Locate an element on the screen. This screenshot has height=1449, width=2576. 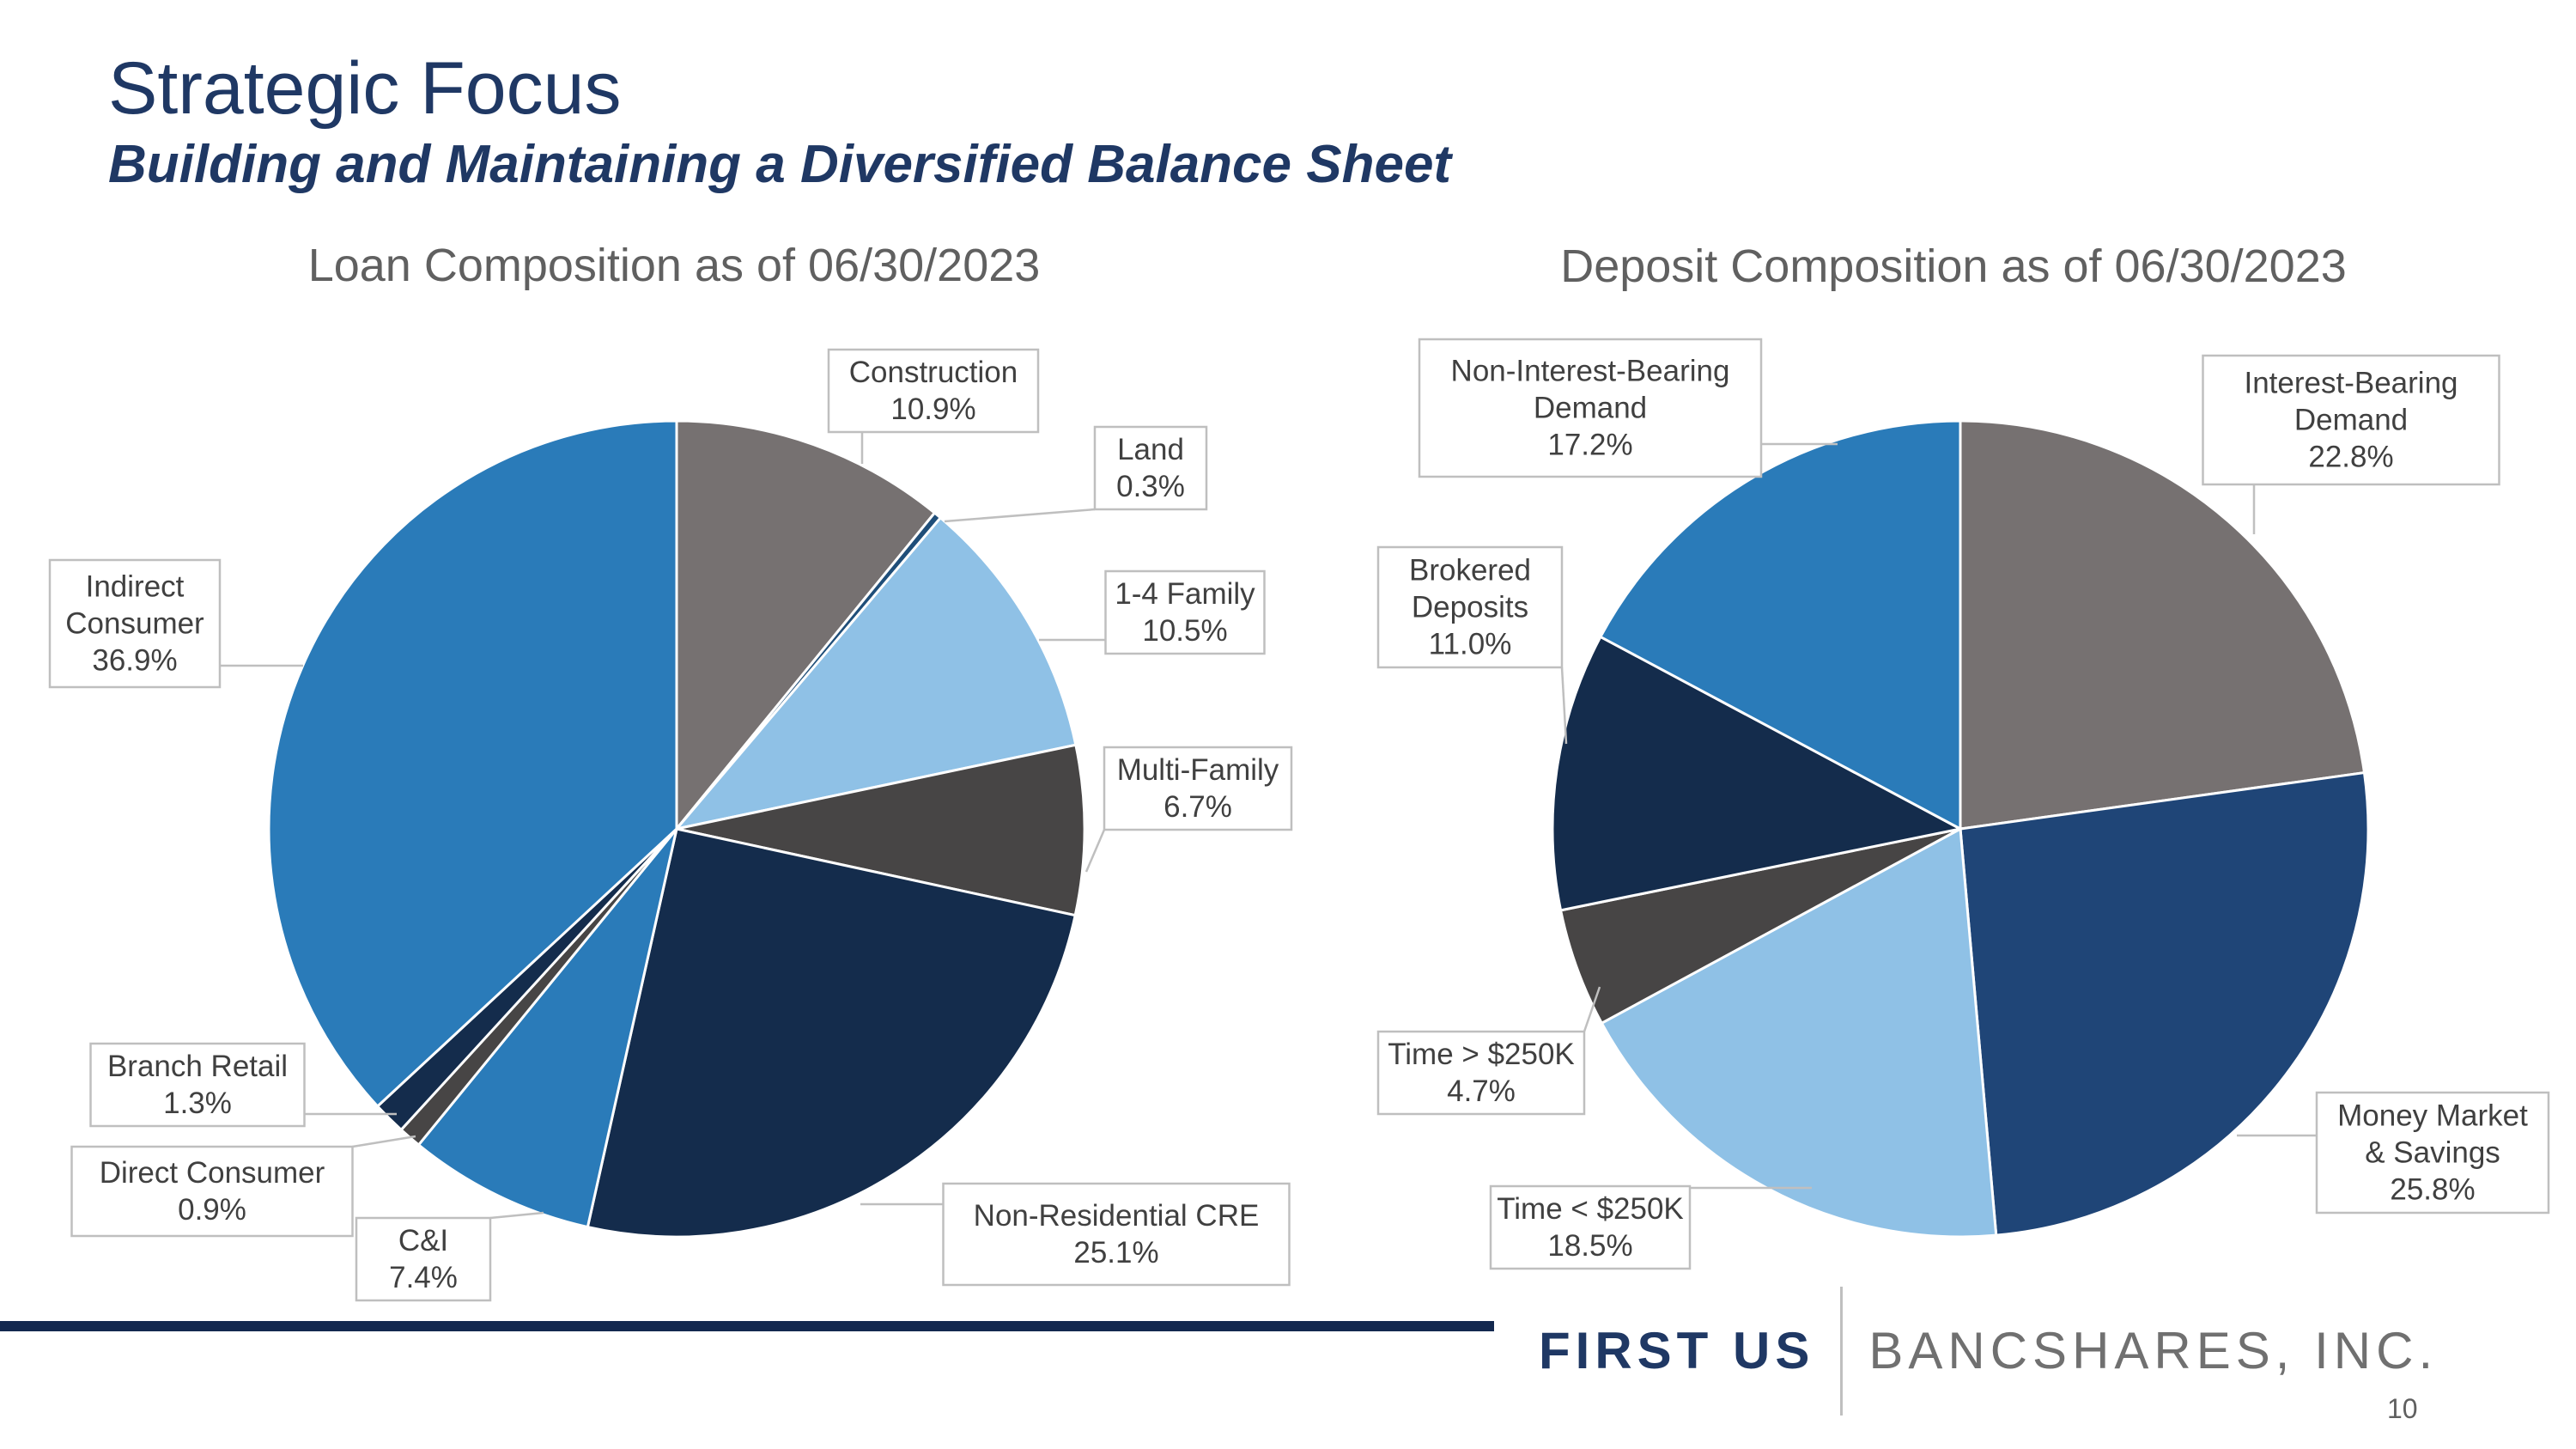
loan-category-indirect-consumer: Consumer is located at coordinates (134, 624).